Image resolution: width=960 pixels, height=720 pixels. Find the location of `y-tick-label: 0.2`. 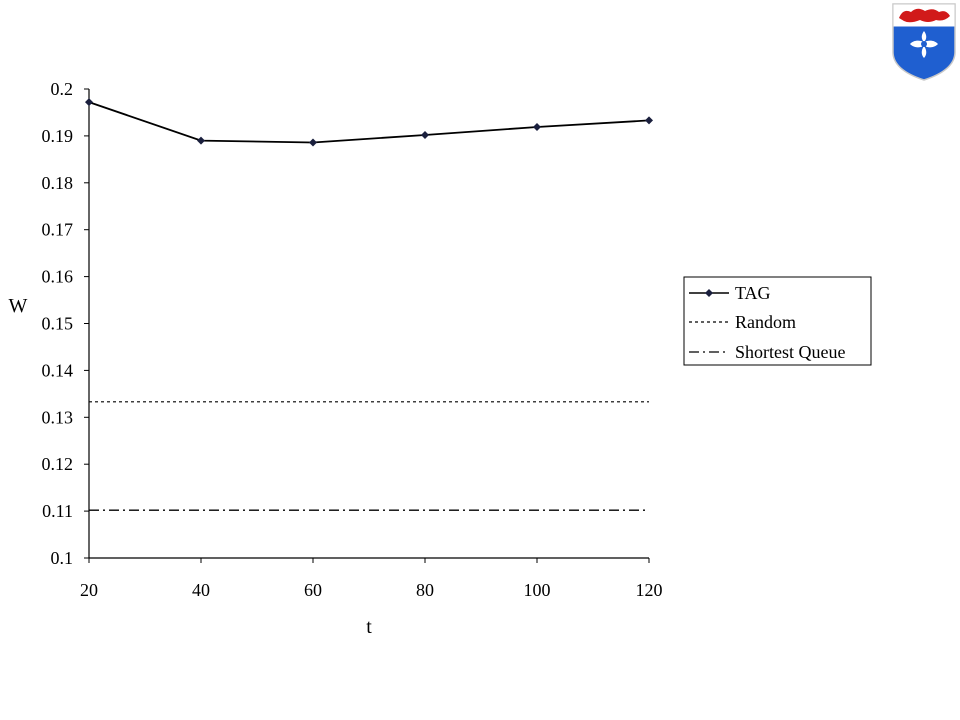

y-tick-label: 0.2 is located at coordinates (62, 89).